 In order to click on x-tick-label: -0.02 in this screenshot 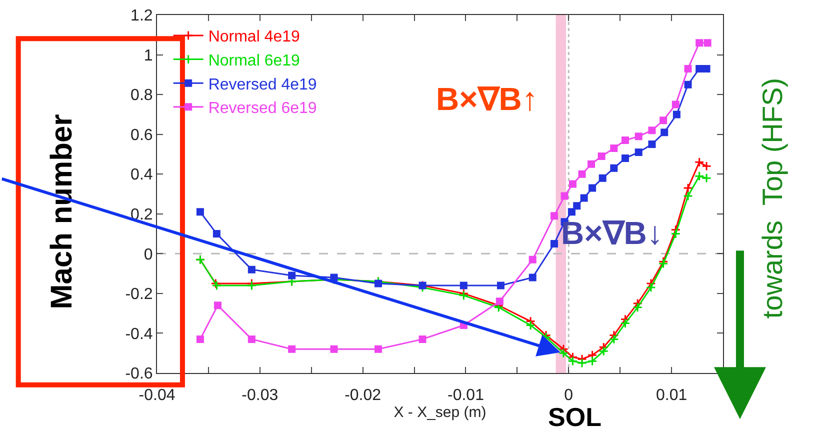, I will do `click(363, 395)`.